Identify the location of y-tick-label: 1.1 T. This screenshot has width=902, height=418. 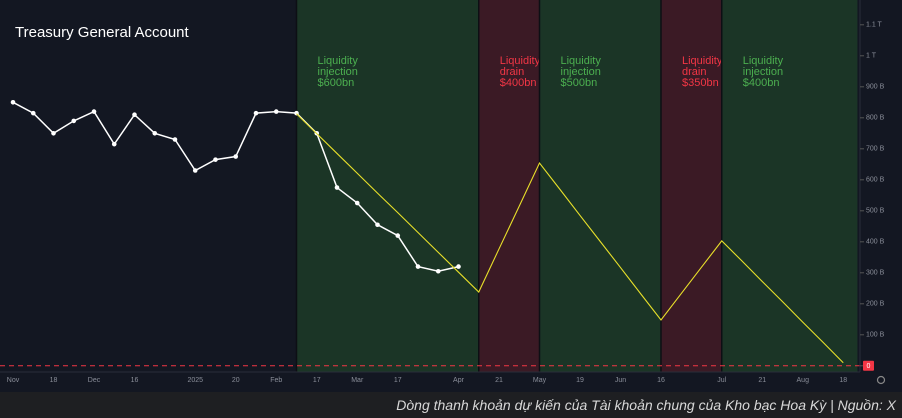
(874, 25).